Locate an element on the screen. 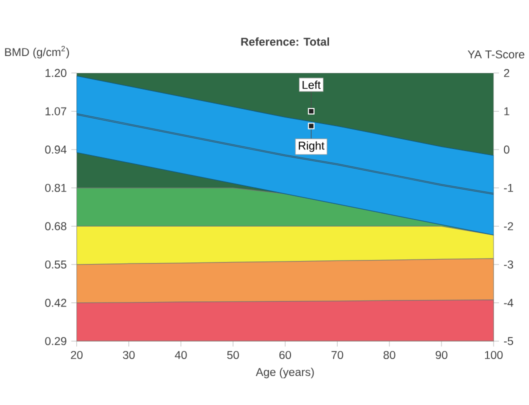  y-tick-label: 0.29 is located at coordinates (55, 341).